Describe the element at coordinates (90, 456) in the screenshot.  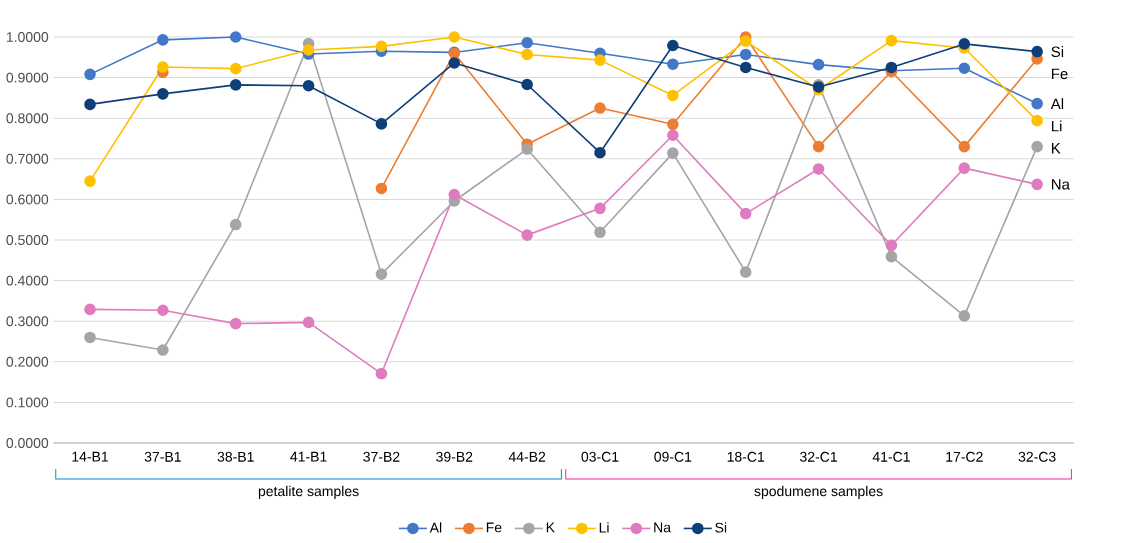
I see `x-tick-label: 14-B1` at that location.